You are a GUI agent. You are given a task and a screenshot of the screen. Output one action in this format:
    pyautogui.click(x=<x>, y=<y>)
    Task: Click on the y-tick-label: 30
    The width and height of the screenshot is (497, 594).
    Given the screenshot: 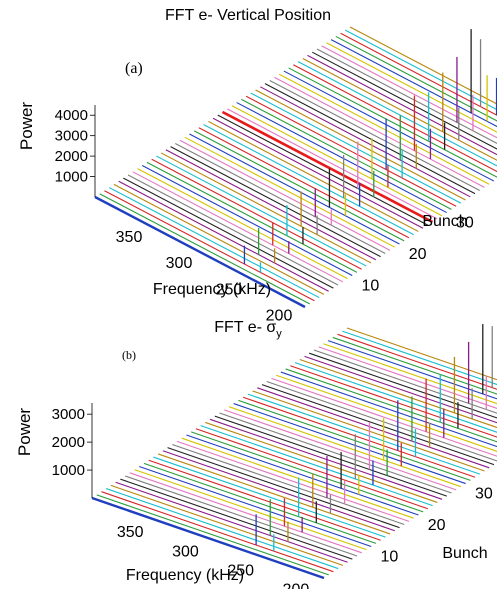 What is the action you would take?
    pyautogui.click(x=484, y=494)
    